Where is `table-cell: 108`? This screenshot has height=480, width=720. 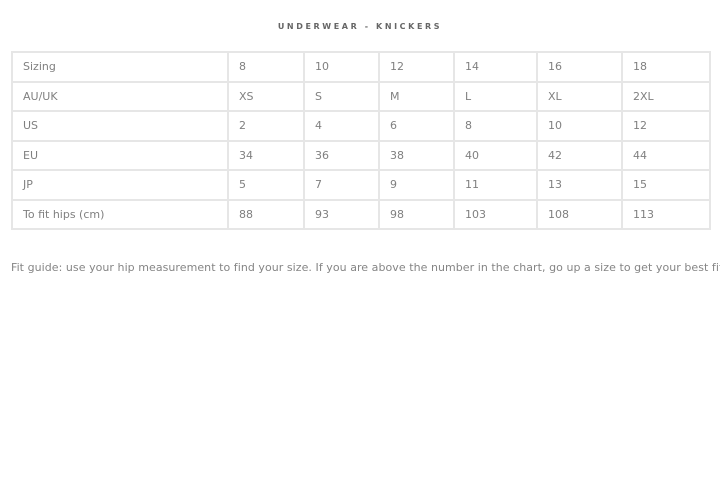
table-cell: 108 is located at coordinates (579, 214).